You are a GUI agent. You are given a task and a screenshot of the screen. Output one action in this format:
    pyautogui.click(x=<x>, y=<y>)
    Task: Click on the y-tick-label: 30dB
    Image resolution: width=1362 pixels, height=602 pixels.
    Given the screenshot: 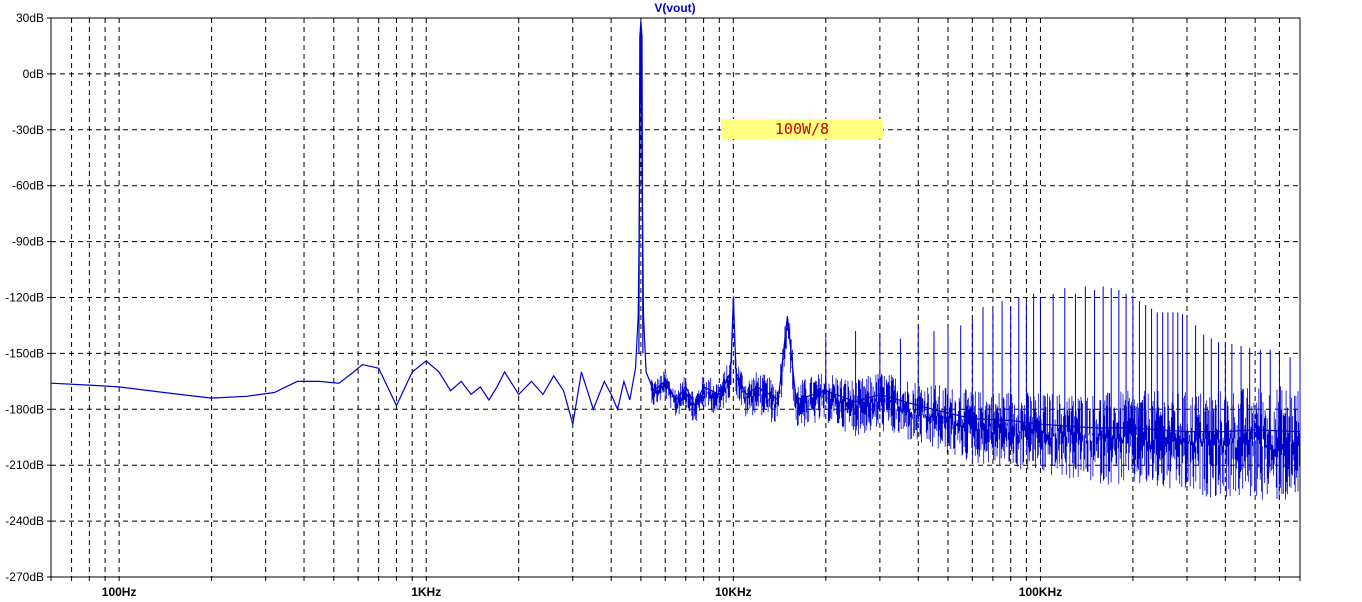 What is the action you would take?
    pyautogui.click(x=30, y=18)
    